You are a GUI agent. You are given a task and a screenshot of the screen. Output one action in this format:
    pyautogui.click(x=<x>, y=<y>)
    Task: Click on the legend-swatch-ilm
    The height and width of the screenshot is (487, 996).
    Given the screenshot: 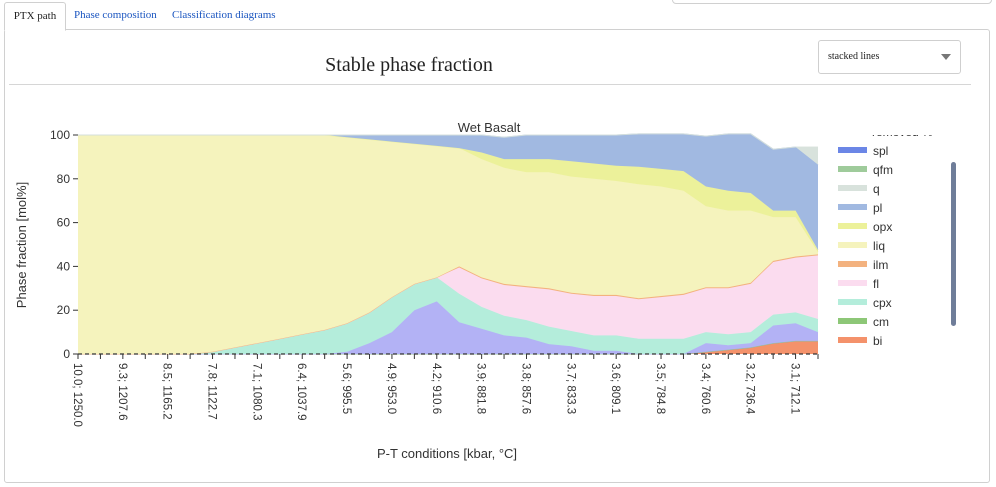 What is the action you would take?
    pyautogui.click(x=852, y=264)
    